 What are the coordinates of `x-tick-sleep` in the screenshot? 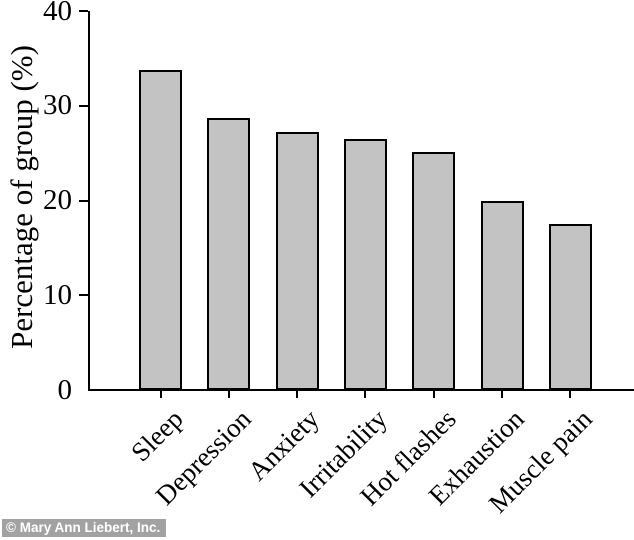 It's located at (160, 394).